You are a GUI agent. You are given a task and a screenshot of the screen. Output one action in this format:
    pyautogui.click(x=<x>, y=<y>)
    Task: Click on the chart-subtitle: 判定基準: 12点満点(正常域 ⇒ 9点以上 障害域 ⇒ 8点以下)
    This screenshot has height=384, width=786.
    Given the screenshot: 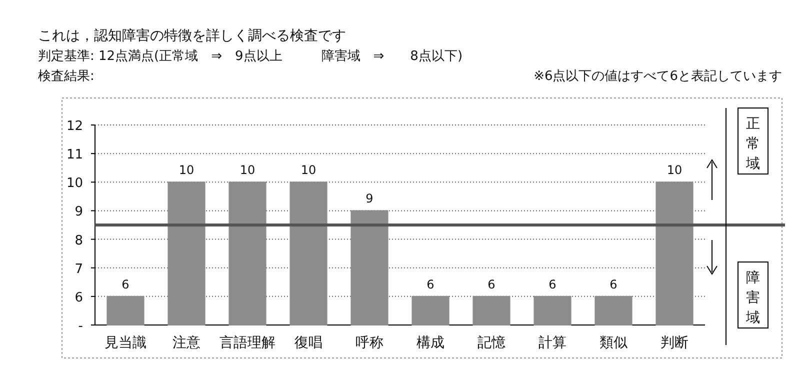 What is the action you would take?
    pyautogui.click(x=250, y=56)
    